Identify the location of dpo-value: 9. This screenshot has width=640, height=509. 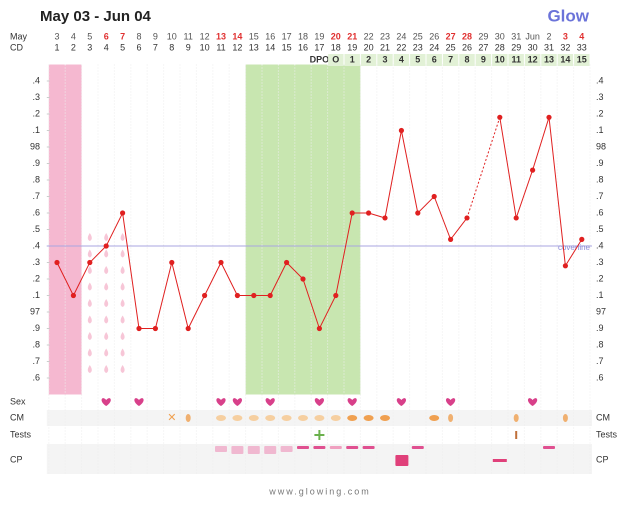
(483, 59).